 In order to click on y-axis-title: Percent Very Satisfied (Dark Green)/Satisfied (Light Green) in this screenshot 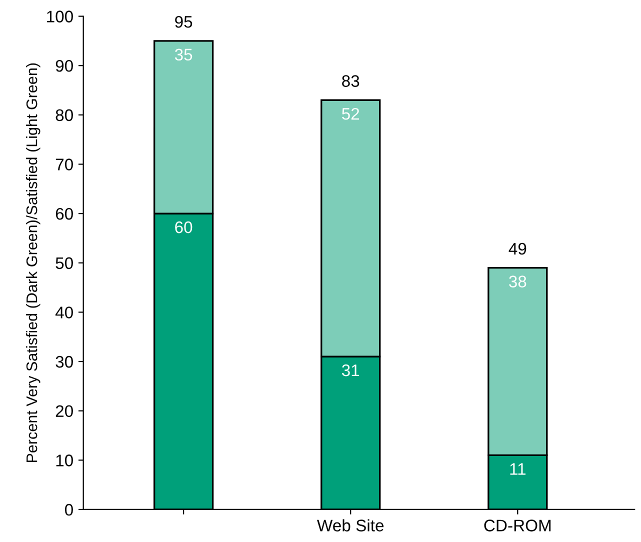, I will do `click(33, 262)`.